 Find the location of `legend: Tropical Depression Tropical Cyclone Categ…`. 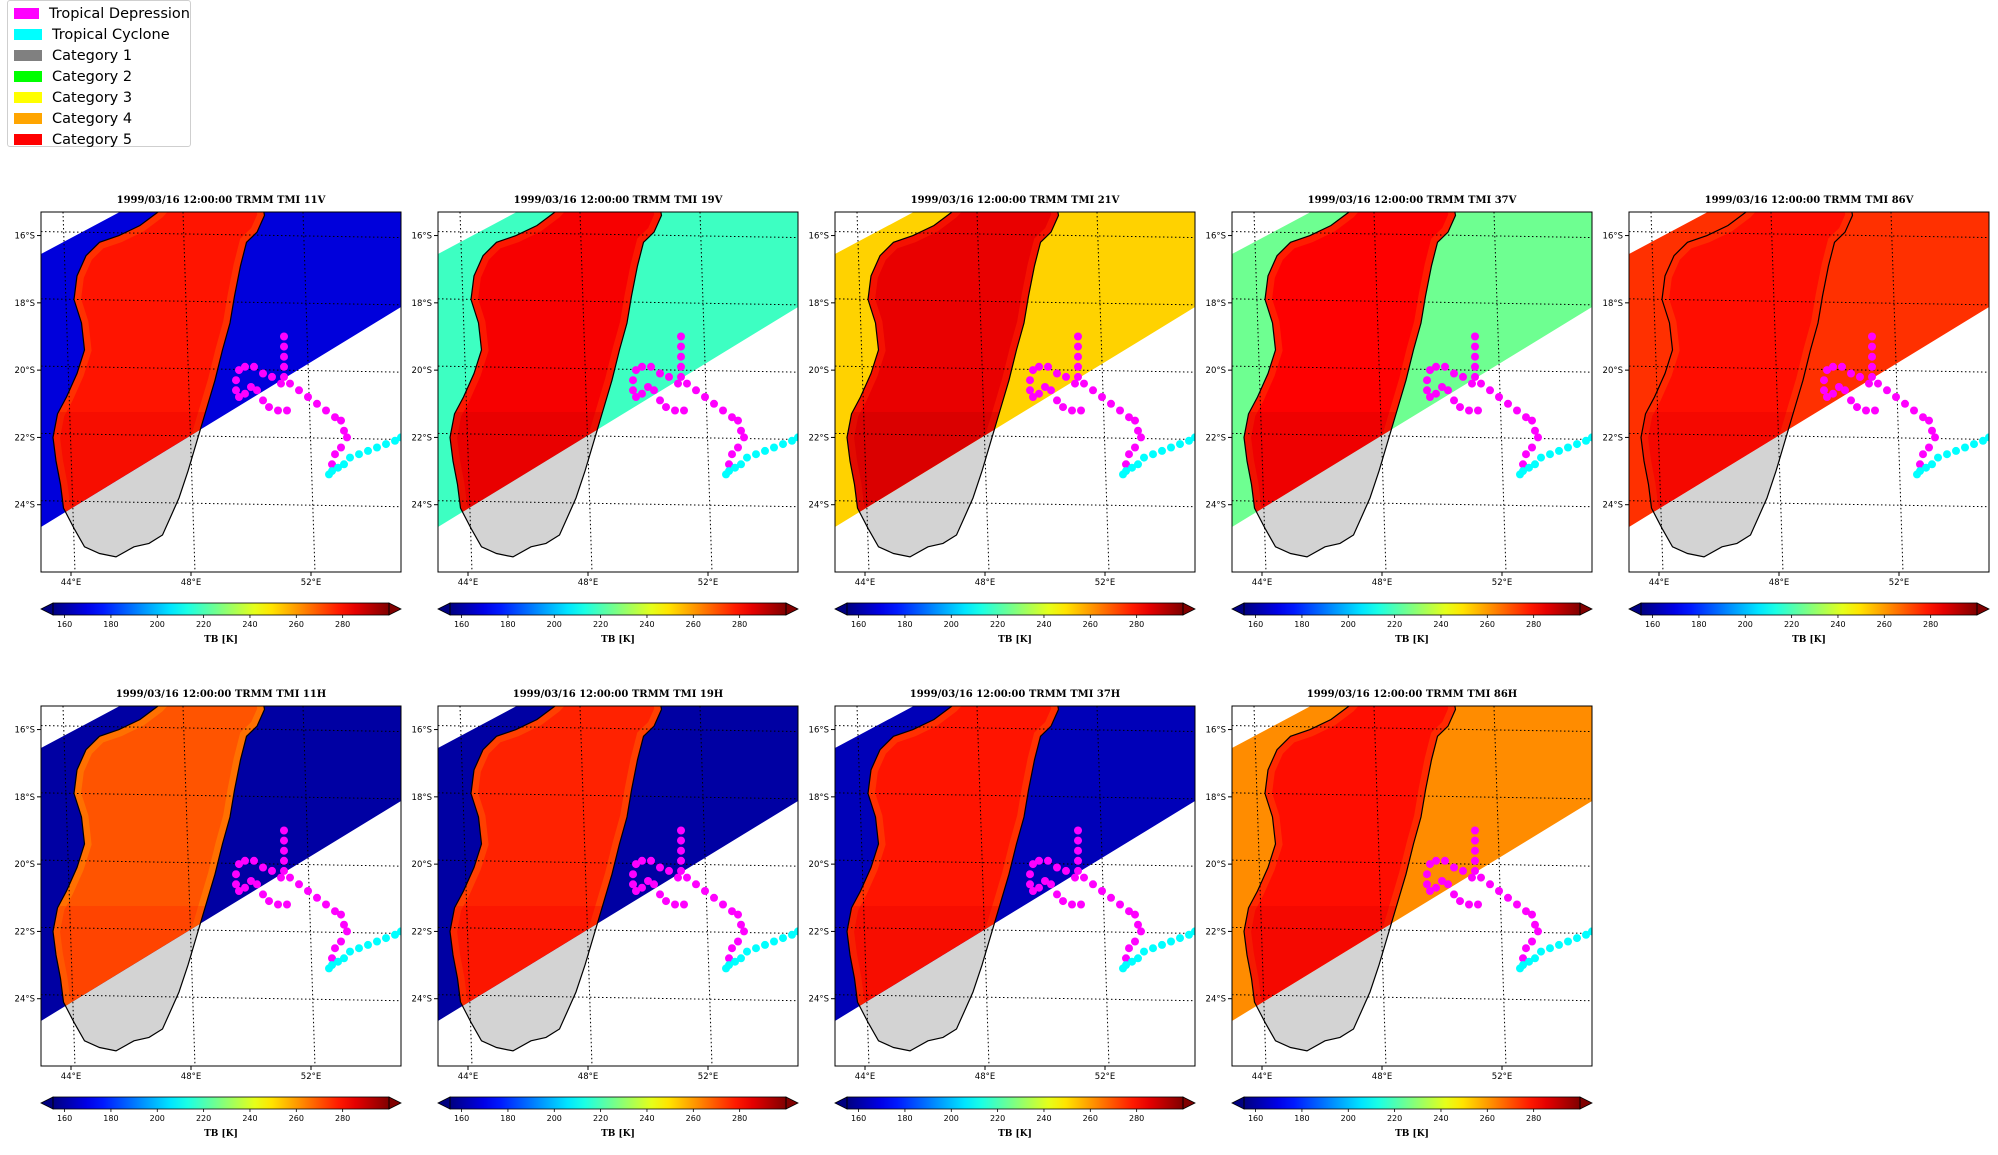

legend: Tropical Depression Tropical Cyclone Categ… is located at coordinates (99, 74).